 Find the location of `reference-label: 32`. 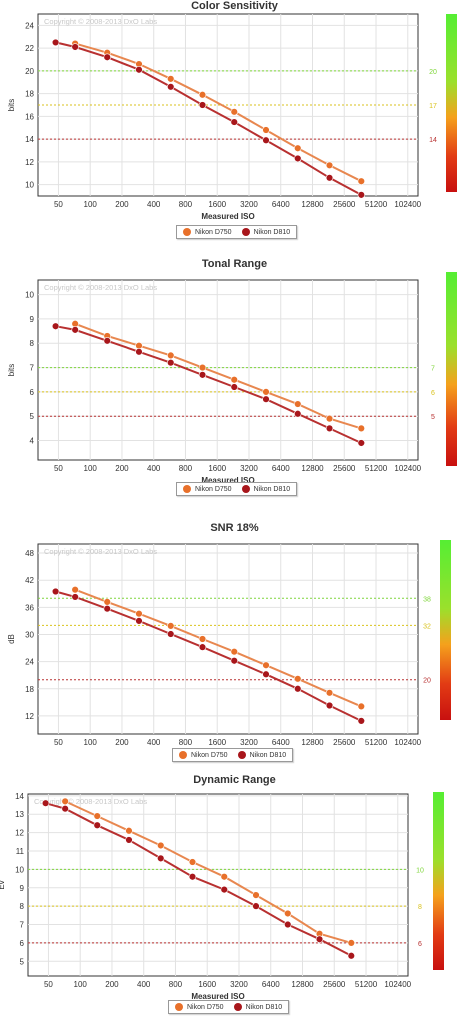

reference-label: 32 is located at coordinates (427, 626).